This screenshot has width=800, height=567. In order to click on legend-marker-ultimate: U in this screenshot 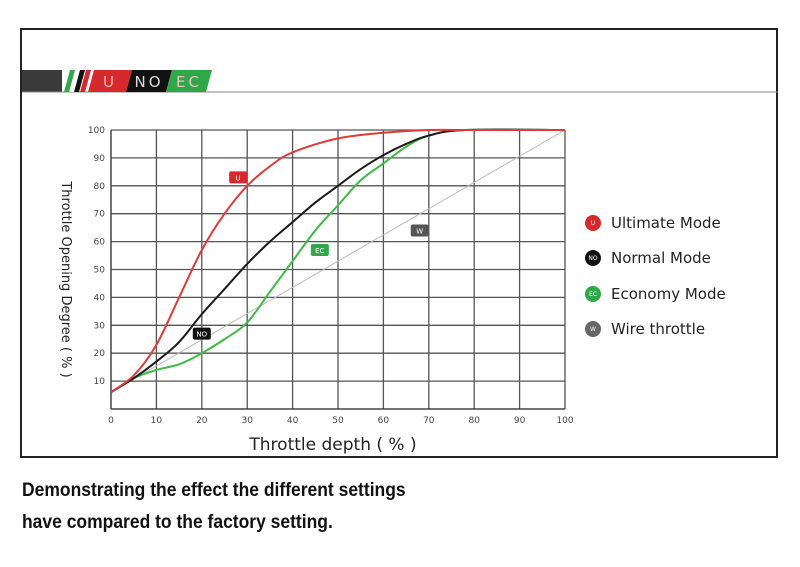, I will do `click(593, 223)`.